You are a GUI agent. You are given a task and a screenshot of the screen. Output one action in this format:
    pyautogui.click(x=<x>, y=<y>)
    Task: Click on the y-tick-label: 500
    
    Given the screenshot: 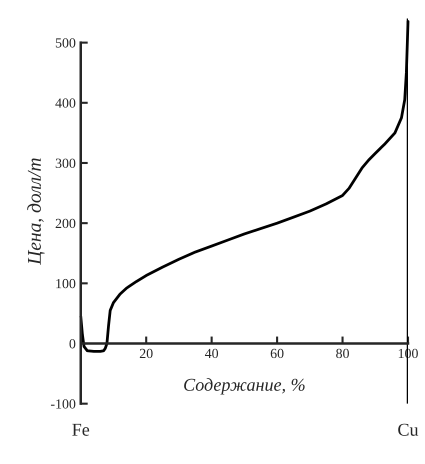 What is the action you would take?
    pyautogui.click(x=66, y=43)
    